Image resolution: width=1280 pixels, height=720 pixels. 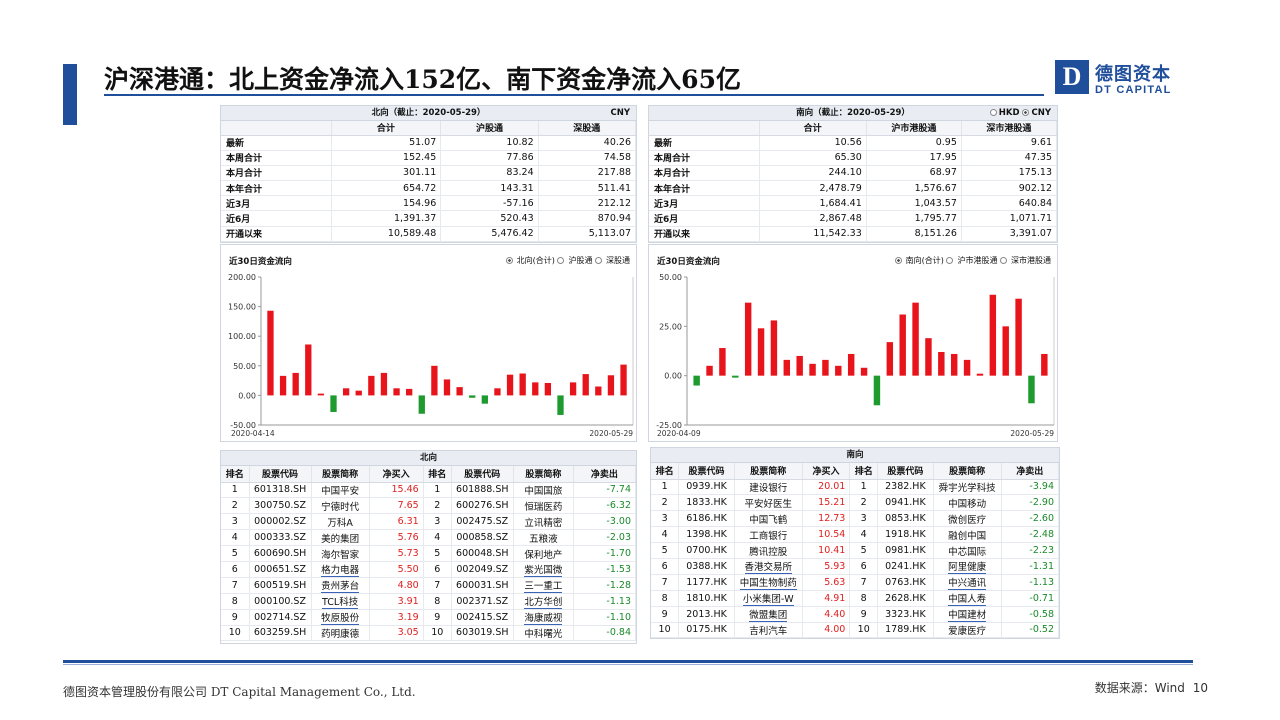 I want to click on stock-link: 紫光国微, so click(x=543, y=571).